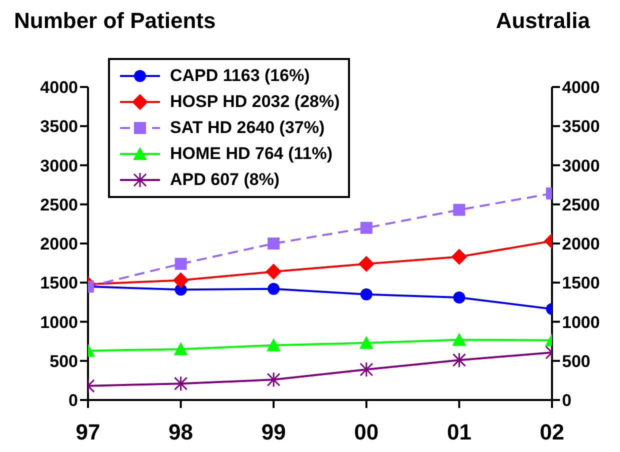  What do you see at coordinates (73, 400) in the screenshot?
I see `y-tick-label: 0` at bounding box center [73, 400].